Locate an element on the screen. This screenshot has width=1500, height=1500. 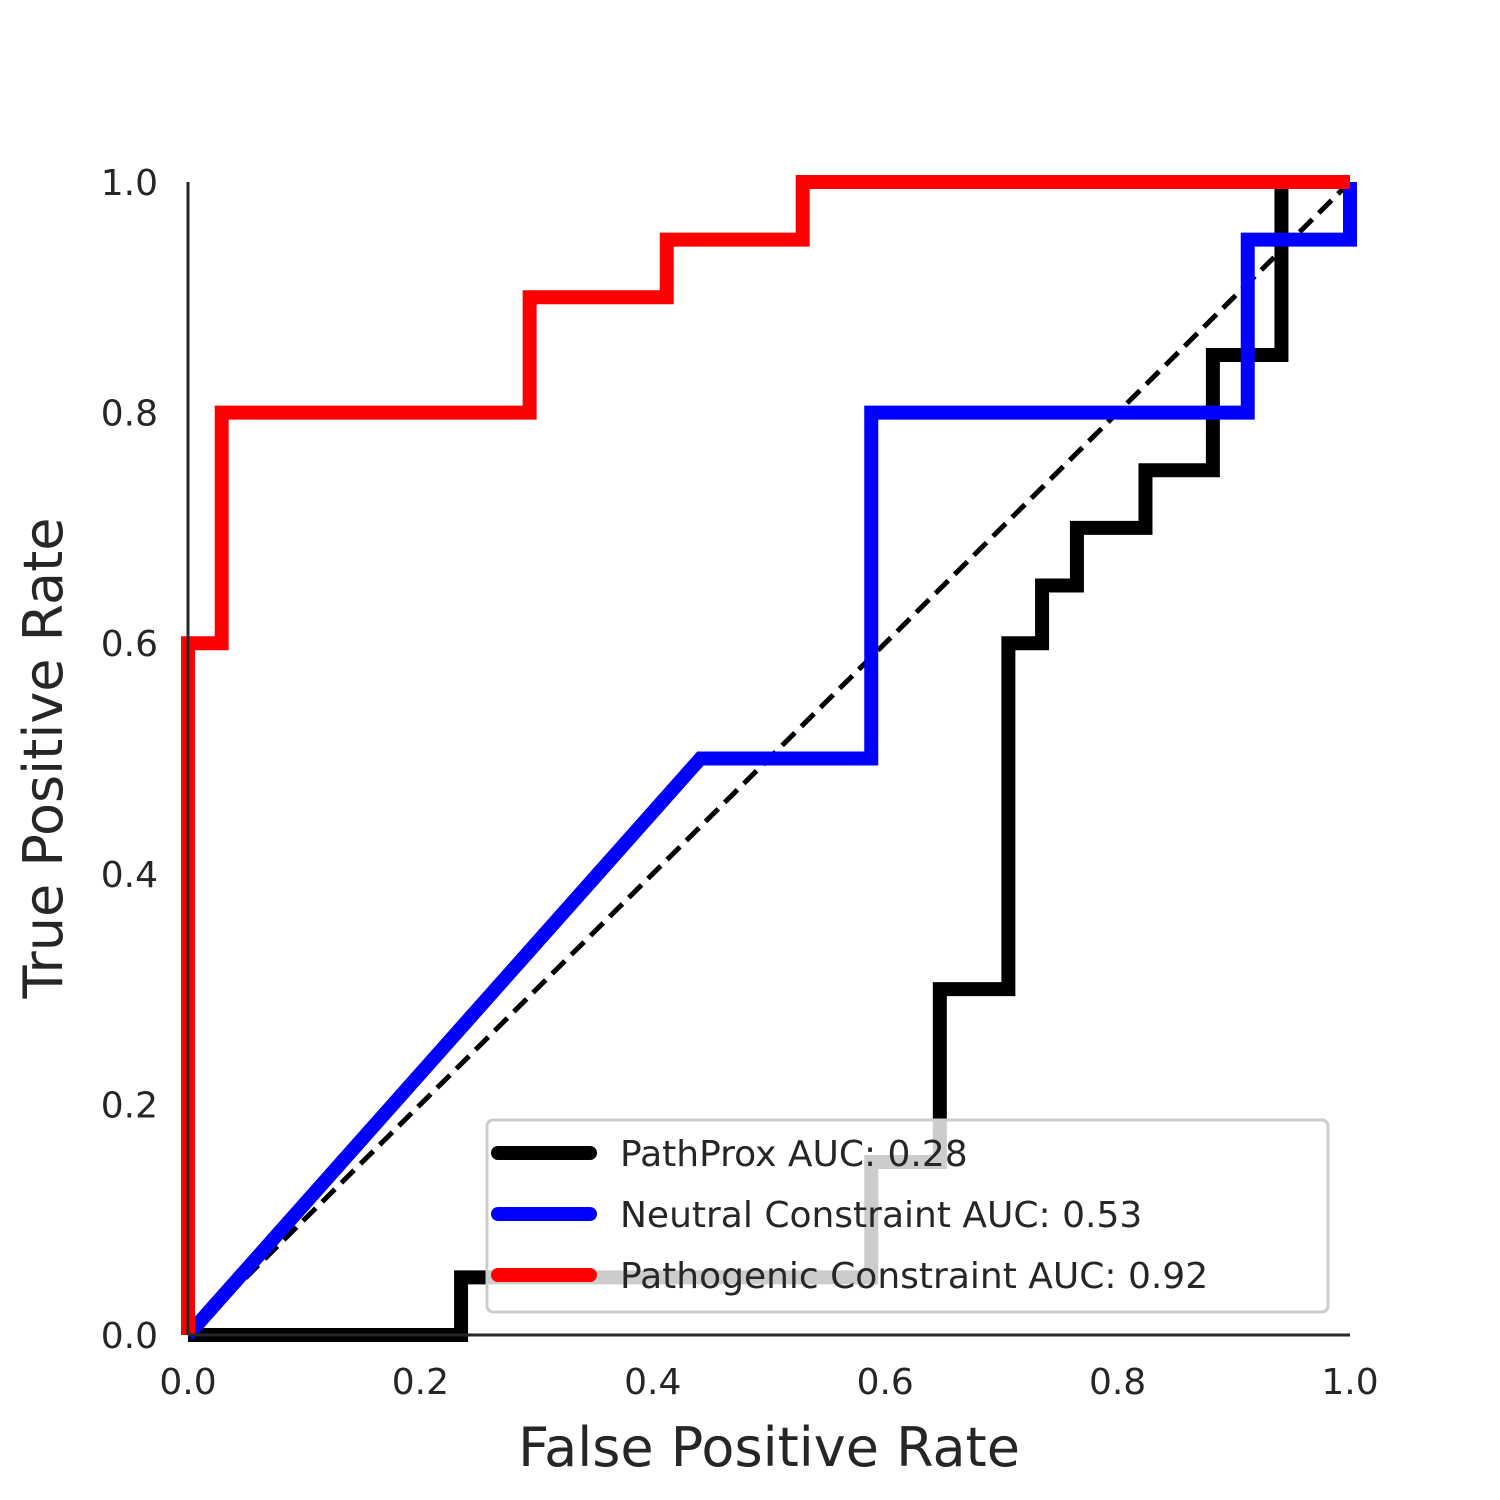
y-tick-label: 0.2 is located at coordinates (129, 1105).